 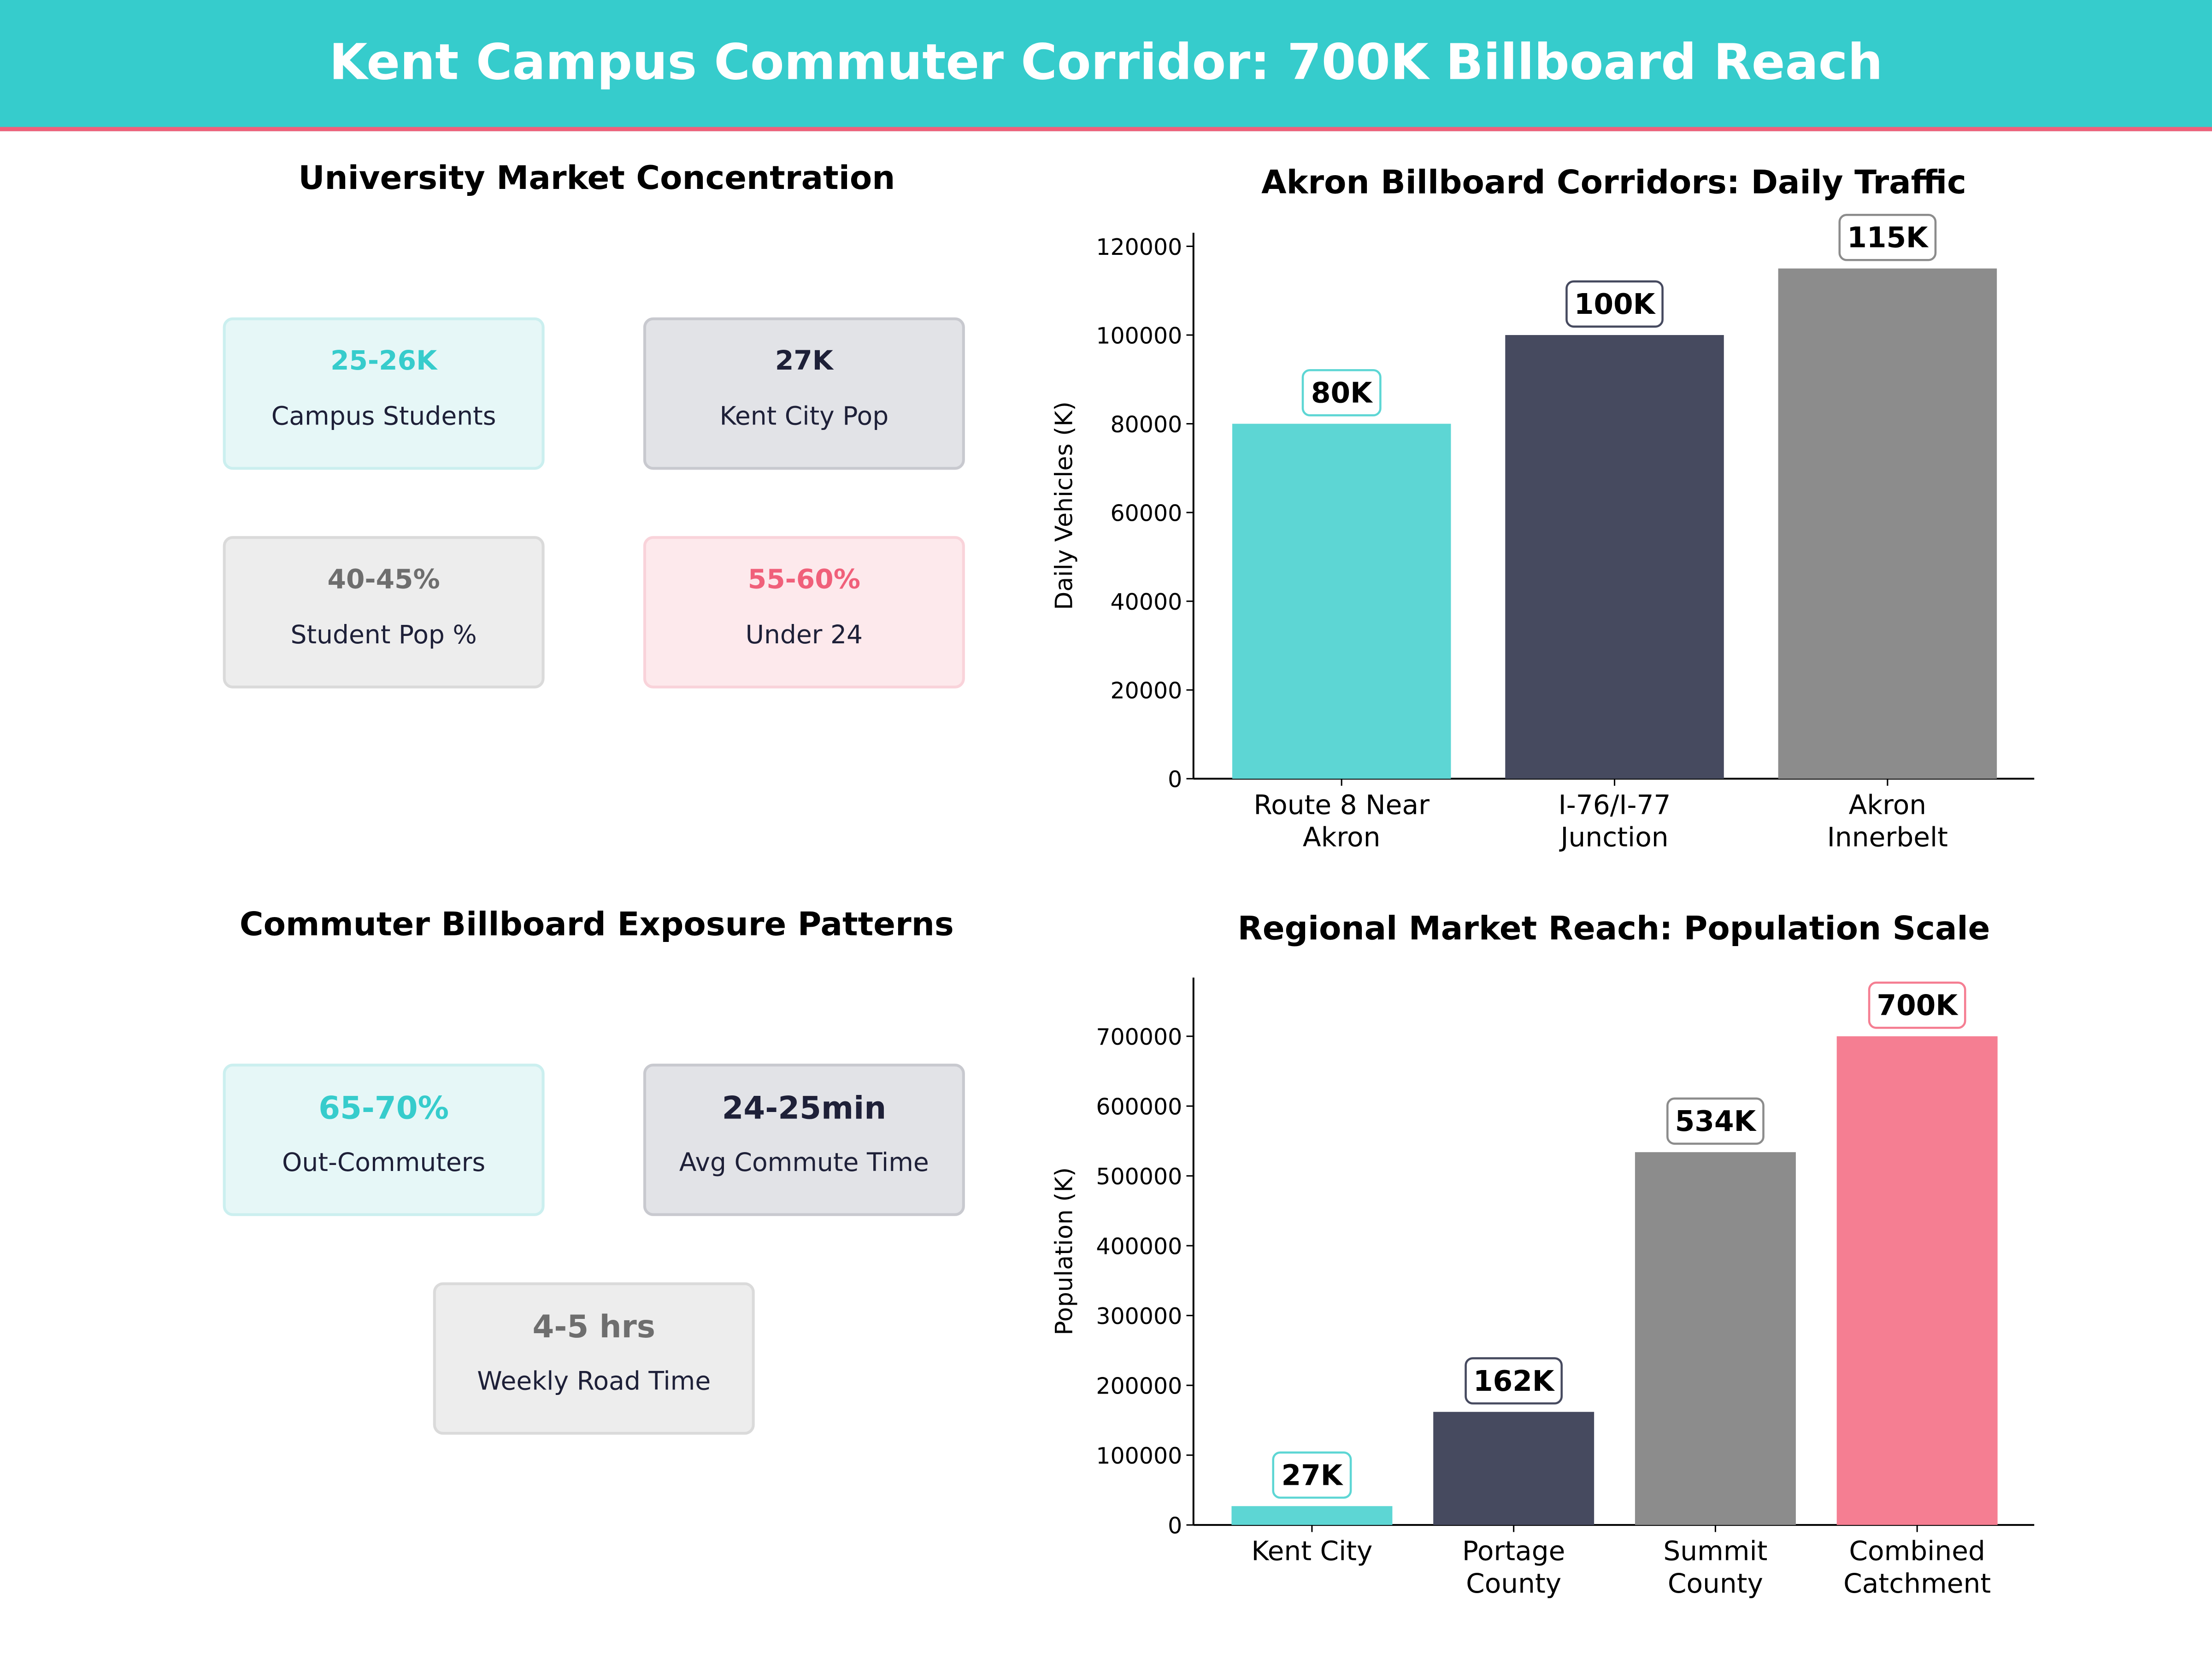 I want to click on stat-card-avg-commute: 24-25min Avg Commute Time, so click(x=804, y=1140).